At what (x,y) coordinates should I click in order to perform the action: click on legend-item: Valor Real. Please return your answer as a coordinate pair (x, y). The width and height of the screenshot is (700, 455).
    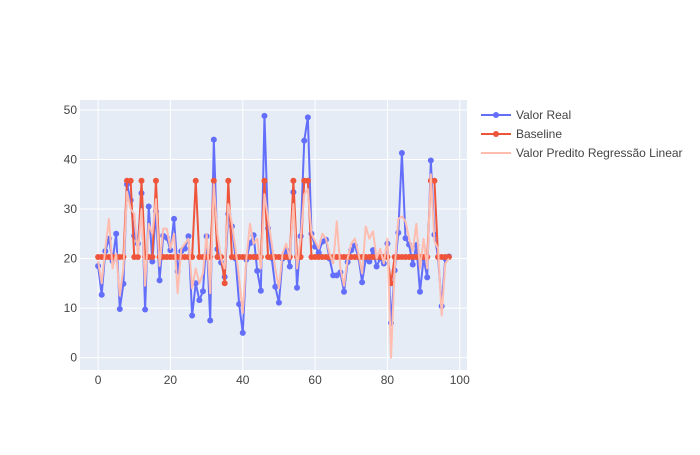
    Looking at the image, I should click on (526, 115).